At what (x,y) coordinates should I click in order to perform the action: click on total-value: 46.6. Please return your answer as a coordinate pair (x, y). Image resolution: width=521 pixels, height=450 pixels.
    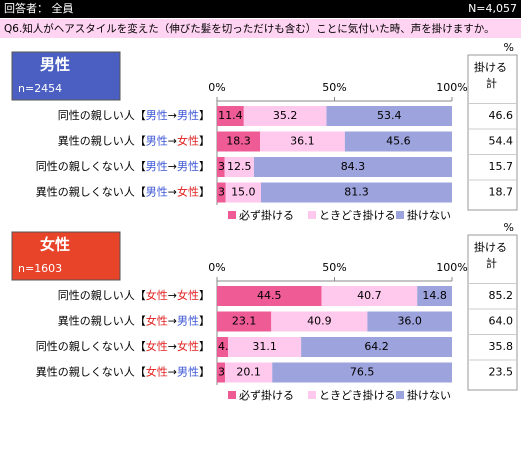
    Looking at the image, I should click on (501, 115).